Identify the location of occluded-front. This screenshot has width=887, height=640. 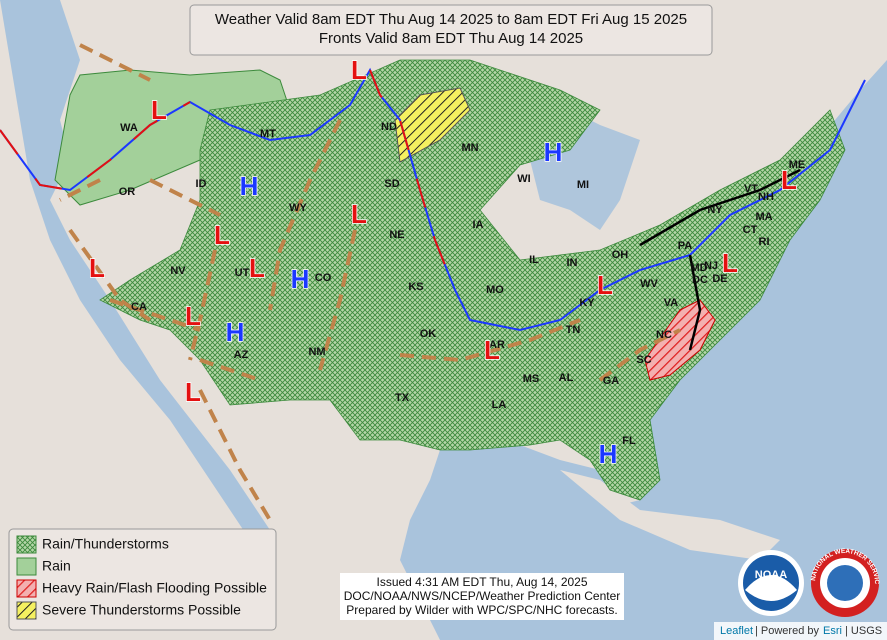
(695, 302).